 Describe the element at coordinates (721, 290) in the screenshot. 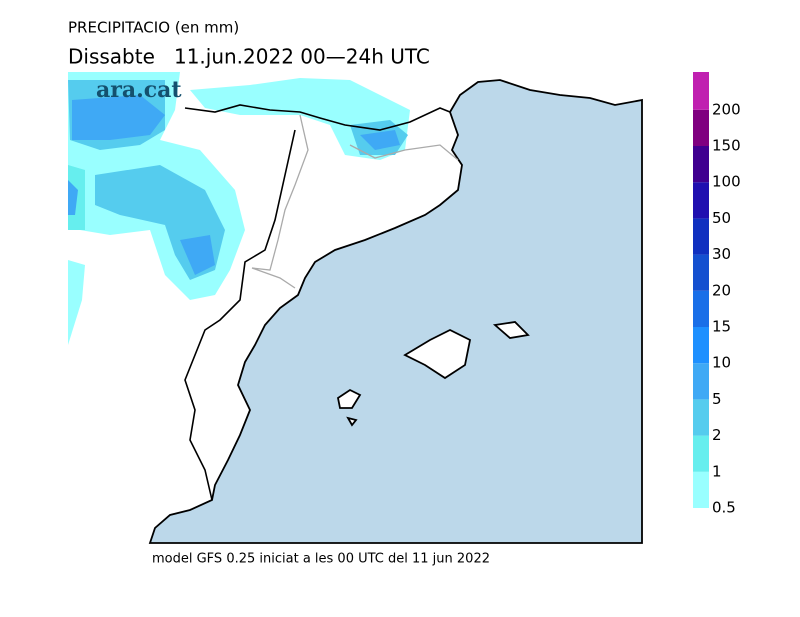

I see `legend-label: 20` at that location.